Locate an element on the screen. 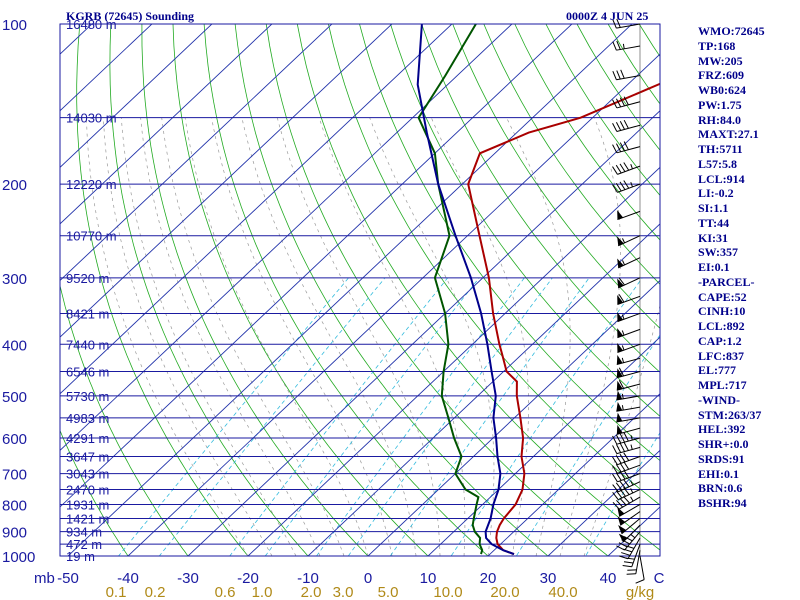 This screenshot has width=800, height=600. height-label: 16480 m is located at coordinates (91, 24).